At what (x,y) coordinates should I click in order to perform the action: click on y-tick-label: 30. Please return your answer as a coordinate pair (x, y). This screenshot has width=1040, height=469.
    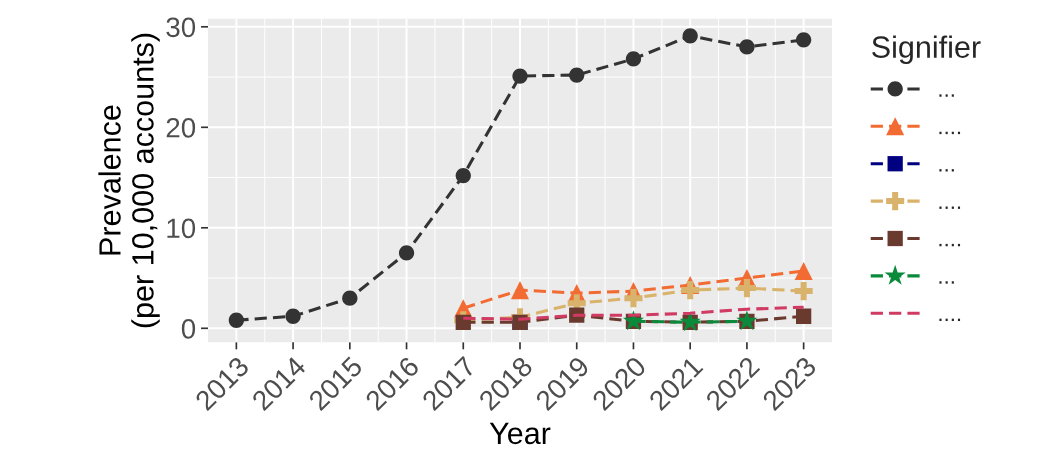
    Looking at the image, I should click on (181, 27).